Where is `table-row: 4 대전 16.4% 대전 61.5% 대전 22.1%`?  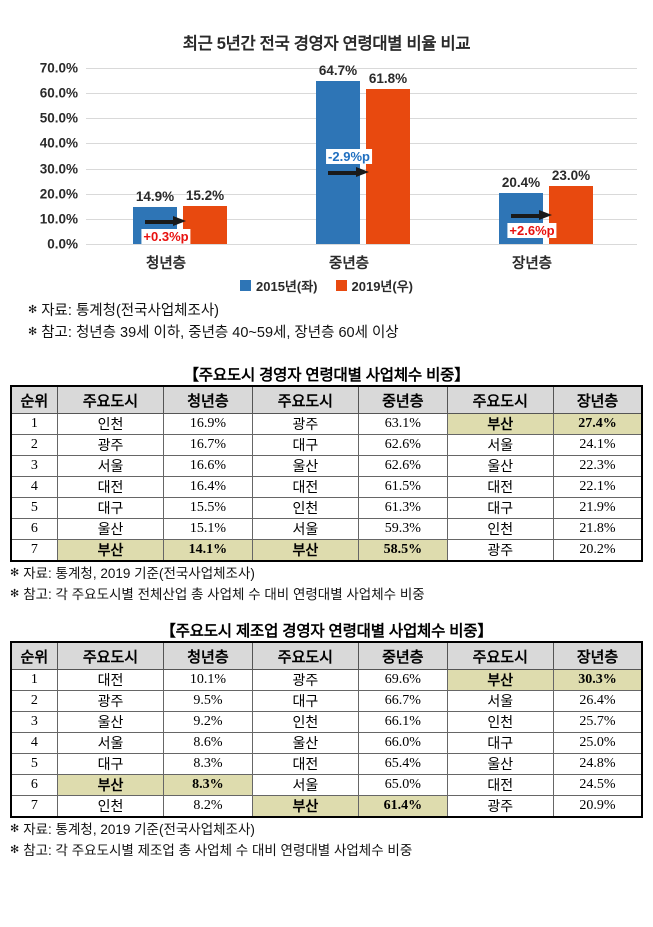 table-row: 4 대전 16.4% 대전 61.5% 대전 22.1% is located at coordinates (326, 487).